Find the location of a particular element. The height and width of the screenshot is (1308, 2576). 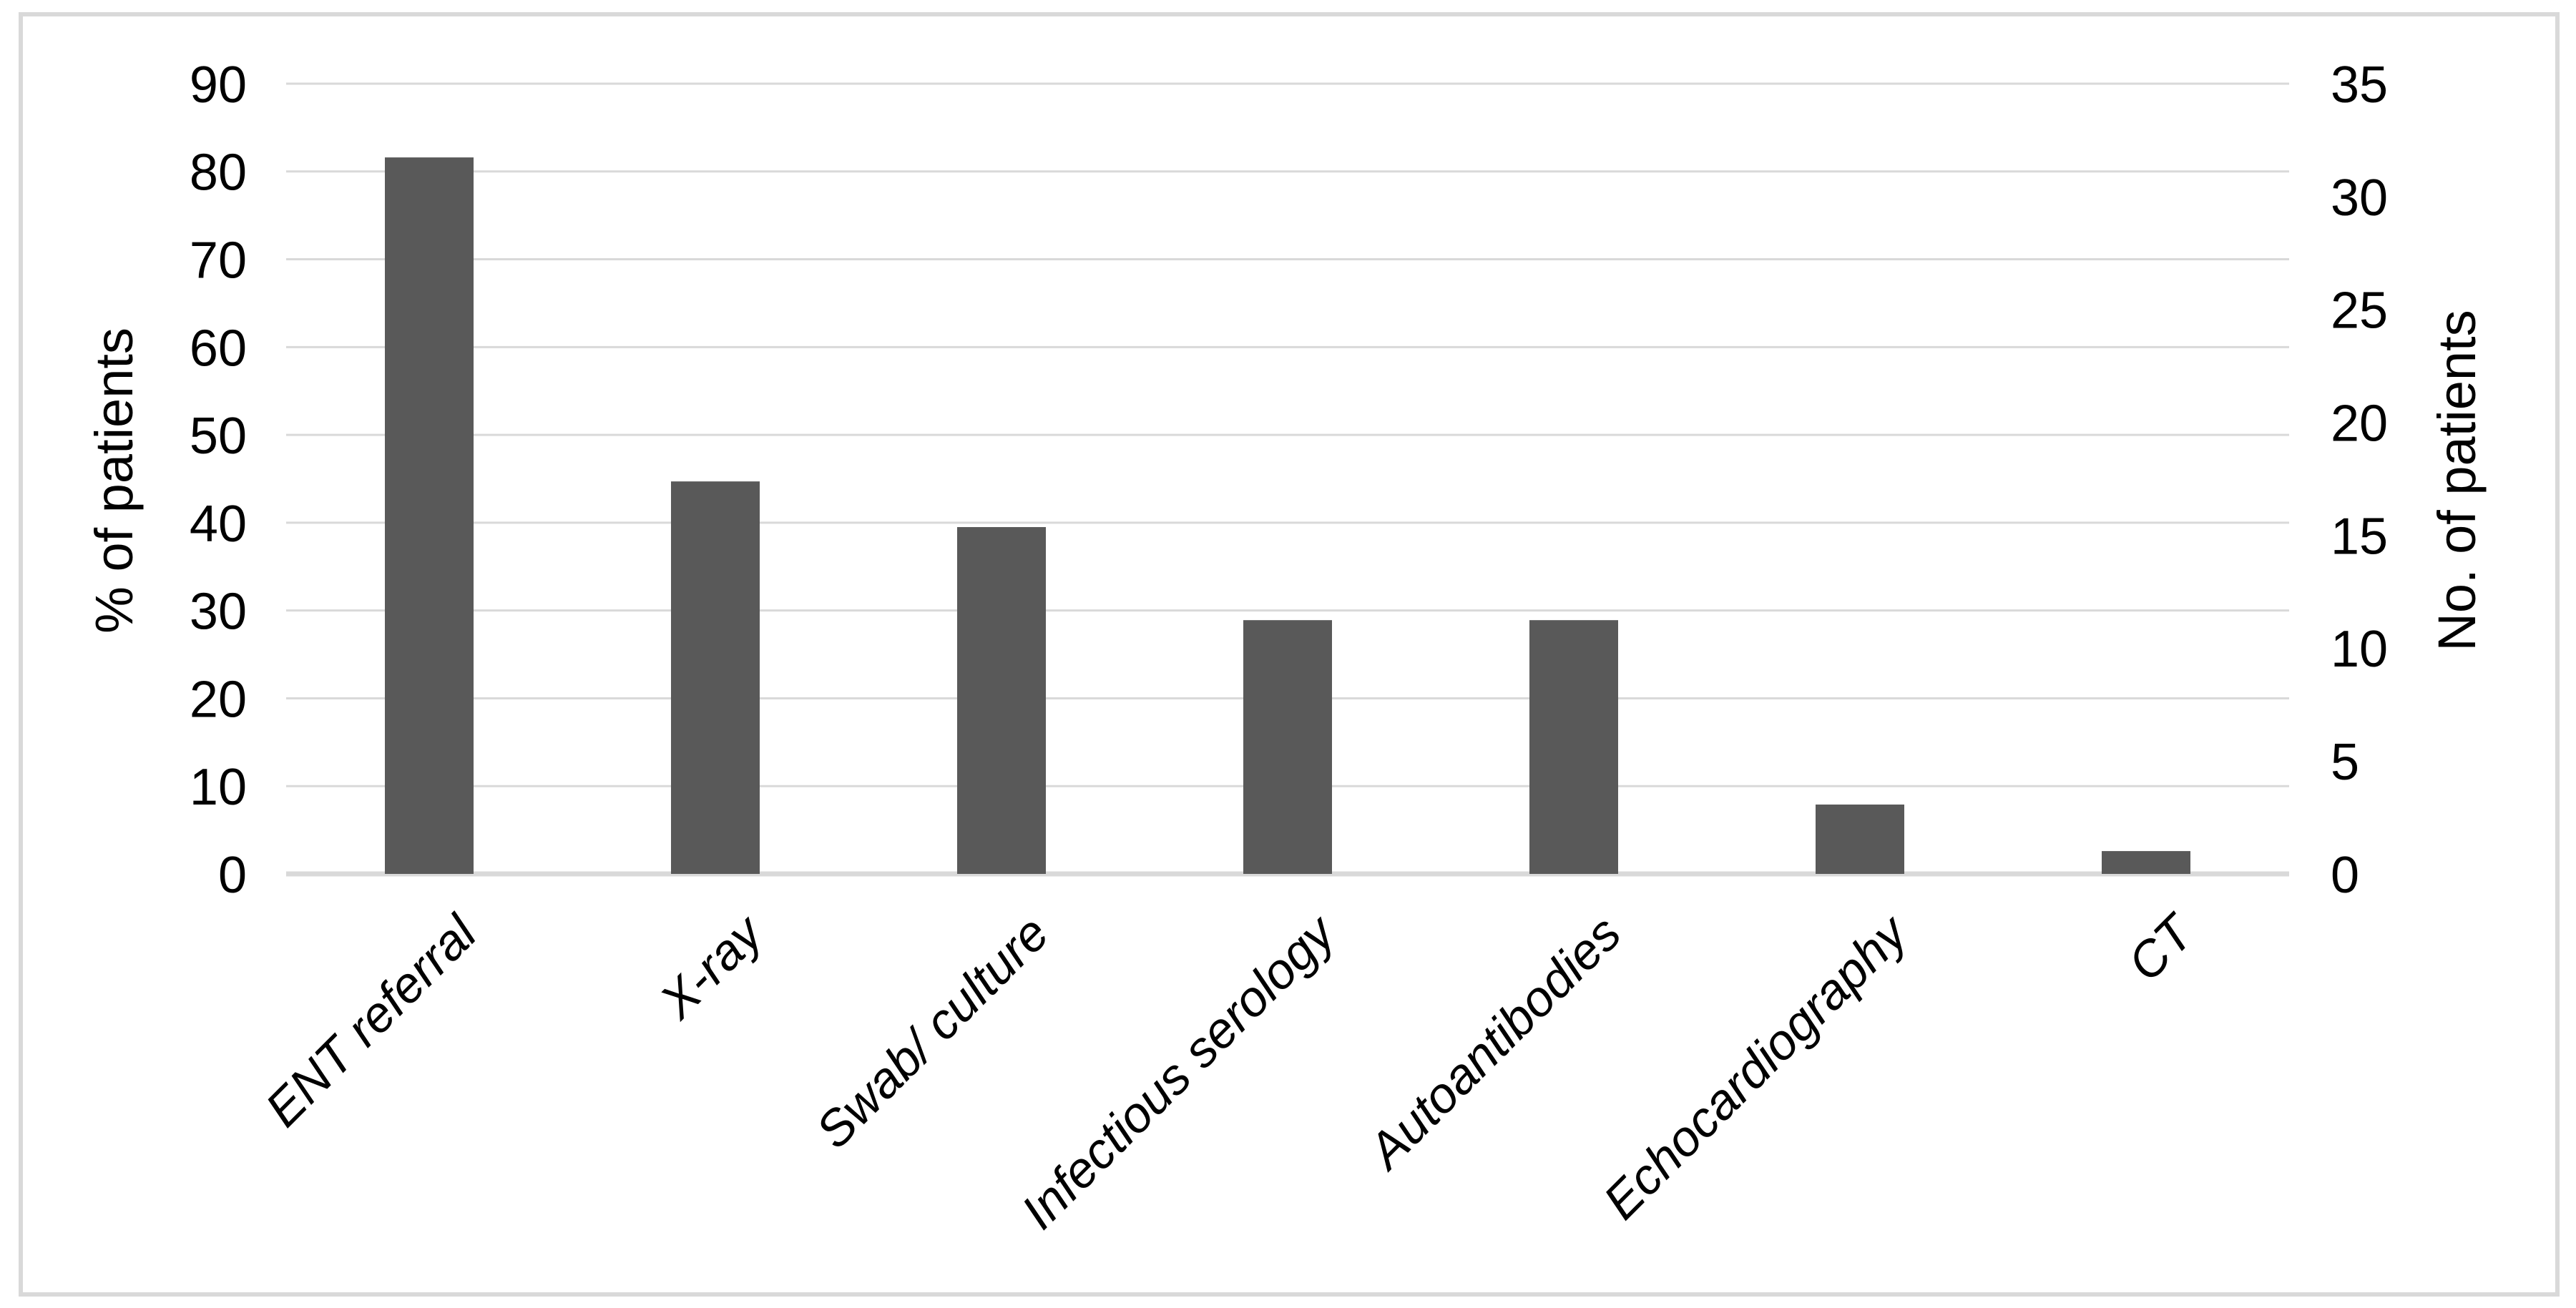

y-right-tick-0: 0 is located at coordinates (2345, 875).